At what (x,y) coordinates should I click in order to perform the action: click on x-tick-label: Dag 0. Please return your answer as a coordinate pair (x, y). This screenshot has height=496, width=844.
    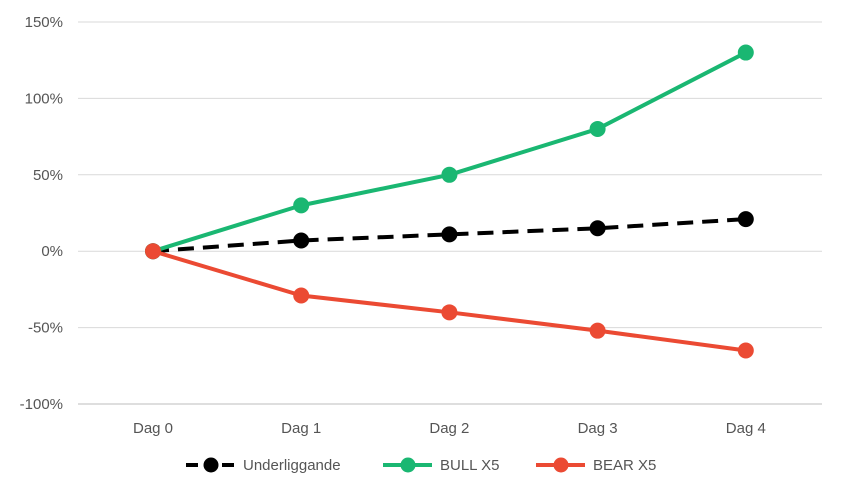
    Looking at the image, I should click on (153, 428).